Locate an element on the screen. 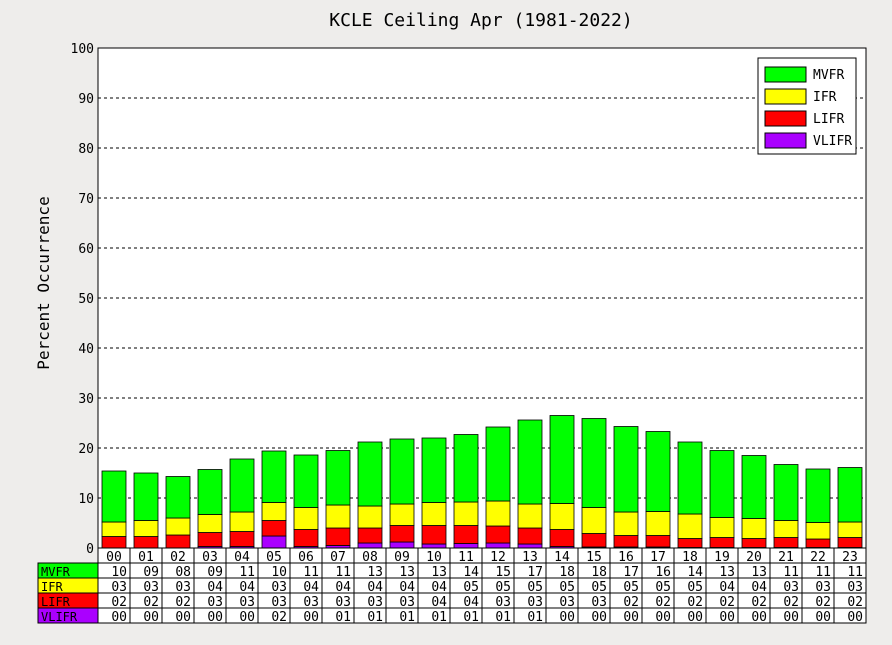 The image size is (892, 645). y-tick-label: 10 is located at coordinates (86, 499).